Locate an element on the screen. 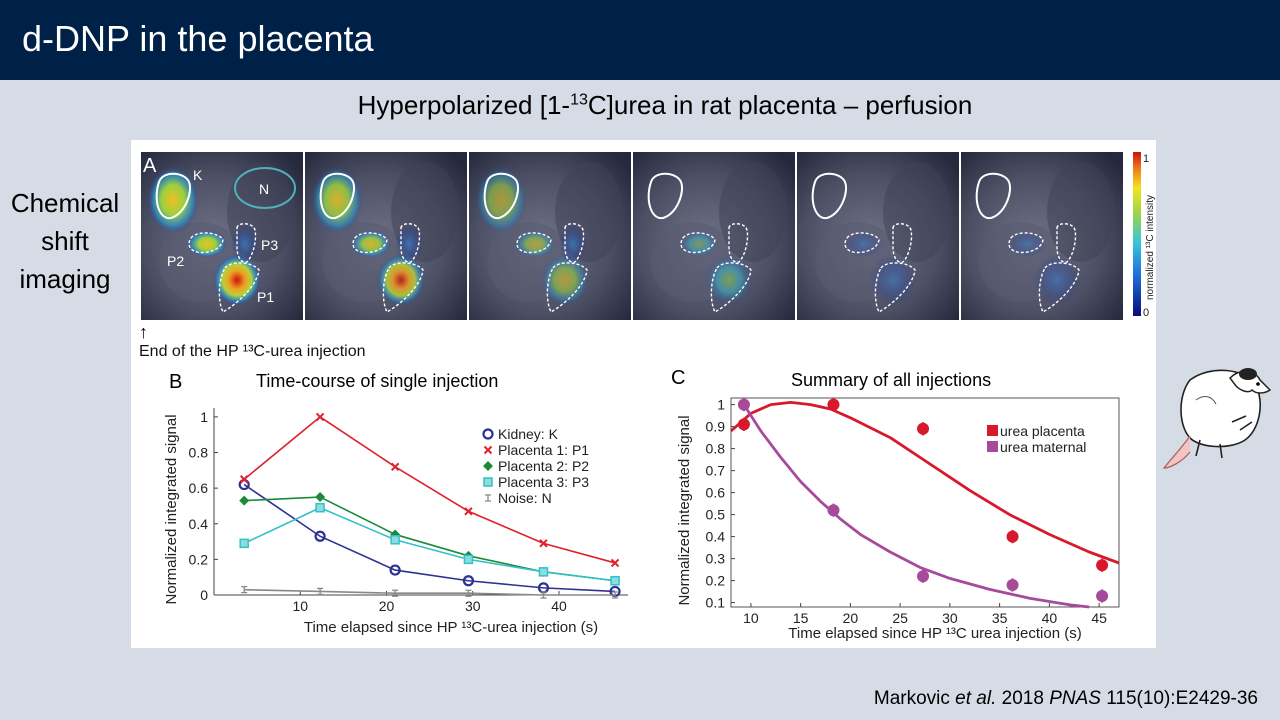 The height and width of the screenshot is (720, 1280). panel-c-x-tick-label: 45 is located at coordinates (1099, 618).